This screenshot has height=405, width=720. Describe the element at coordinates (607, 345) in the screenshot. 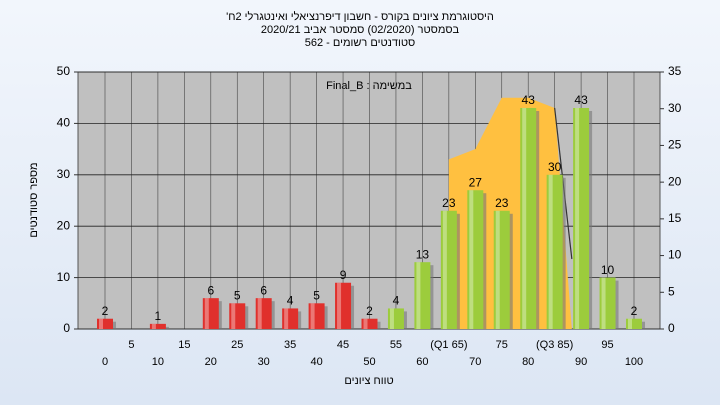

I see `x-tick-label: 95` at that location.